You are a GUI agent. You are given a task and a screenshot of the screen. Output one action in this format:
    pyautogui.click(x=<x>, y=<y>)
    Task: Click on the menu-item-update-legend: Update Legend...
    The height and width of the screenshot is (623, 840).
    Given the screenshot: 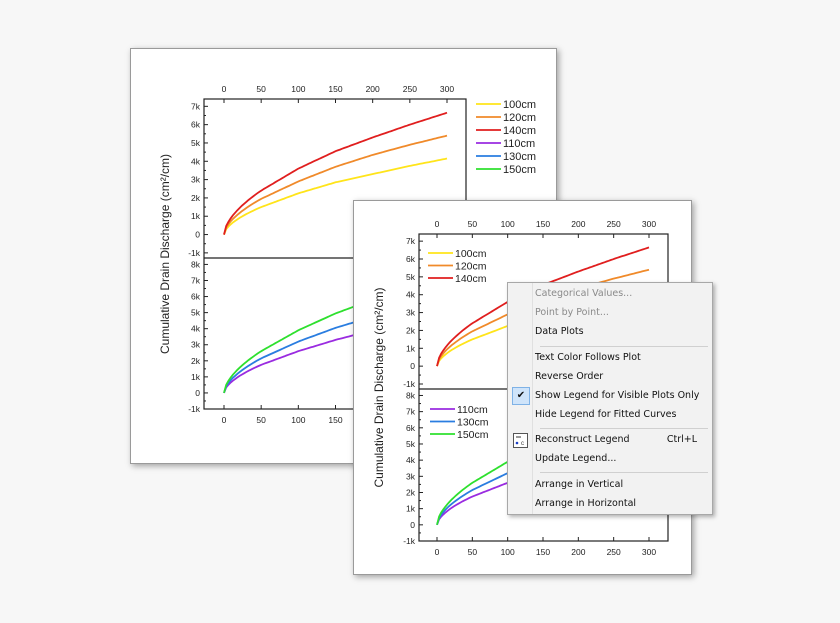 What is the action you would take?
    pyautogui.click(x=576, y=458)
    